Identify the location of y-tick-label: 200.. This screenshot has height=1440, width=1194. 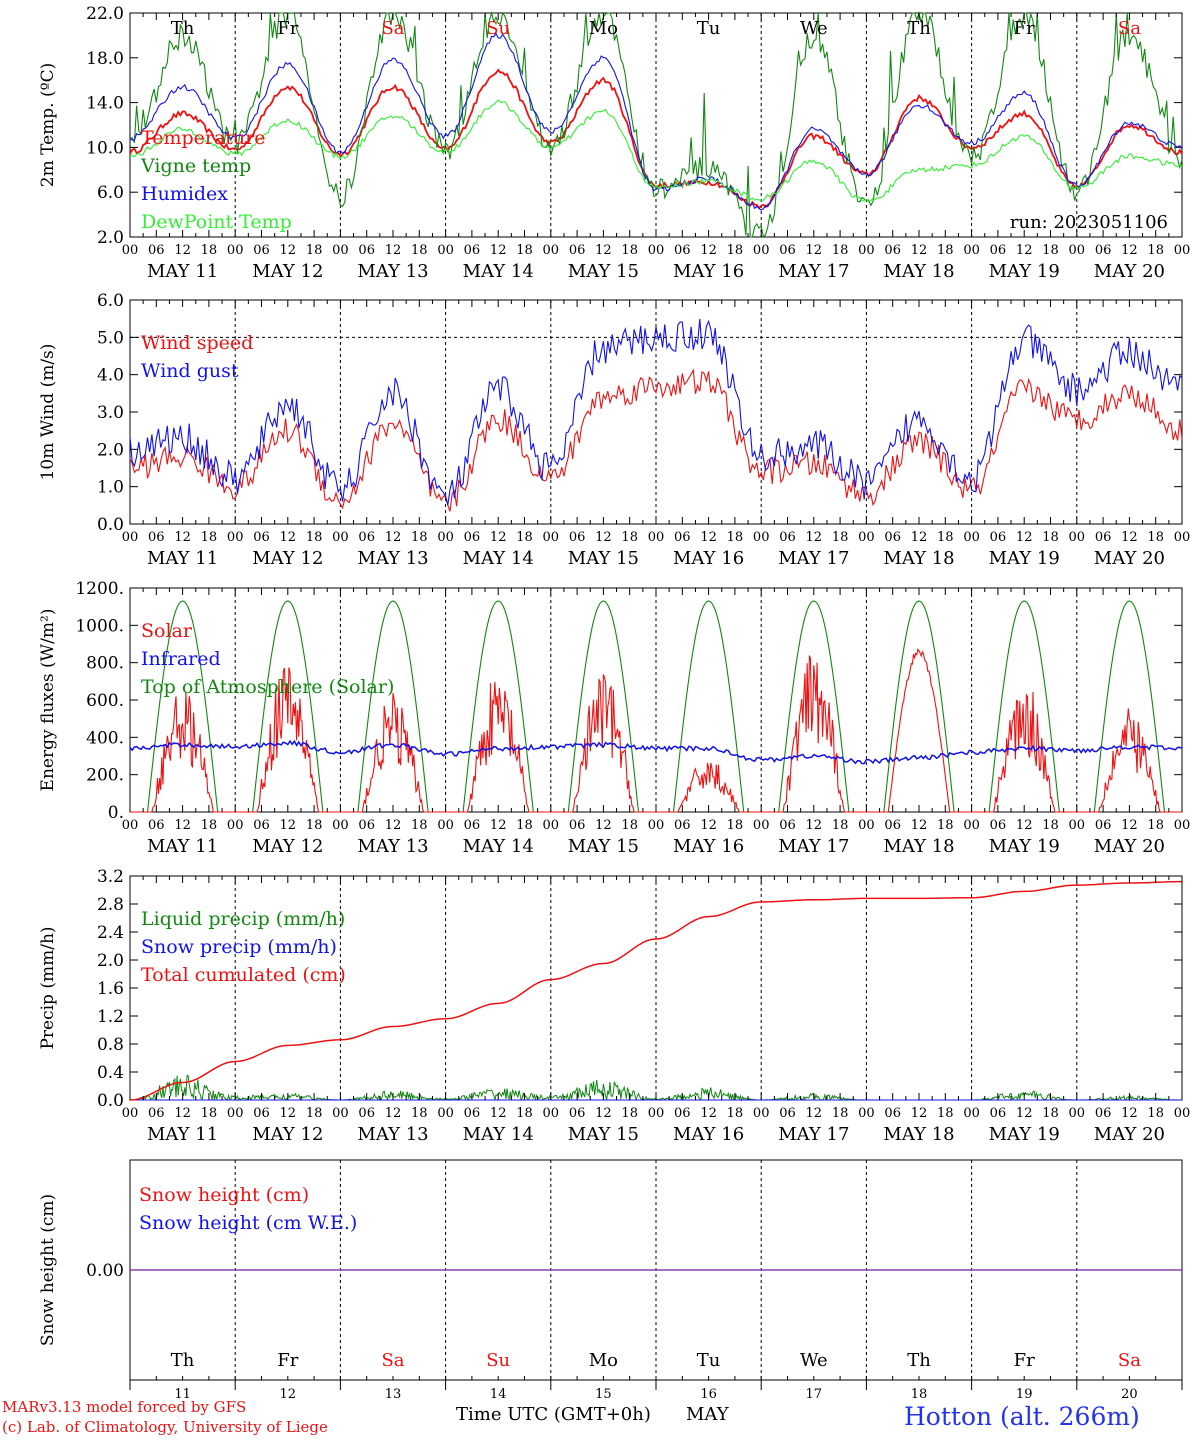
(105, 776).